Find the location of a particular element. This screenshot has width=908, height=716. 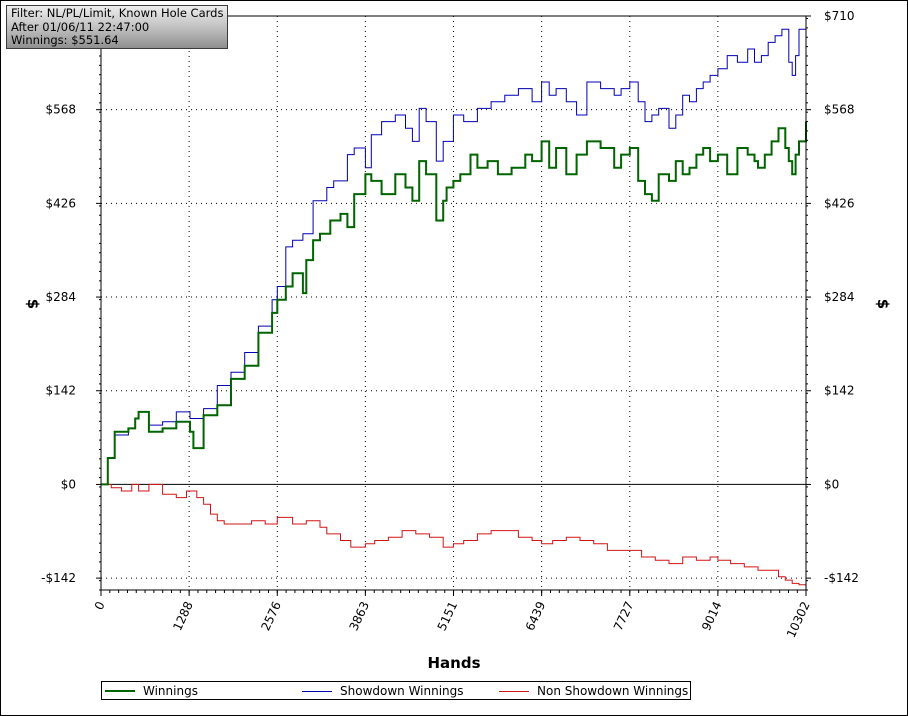

y-tick-label-right: $0 is located at coordinates (831, 484).